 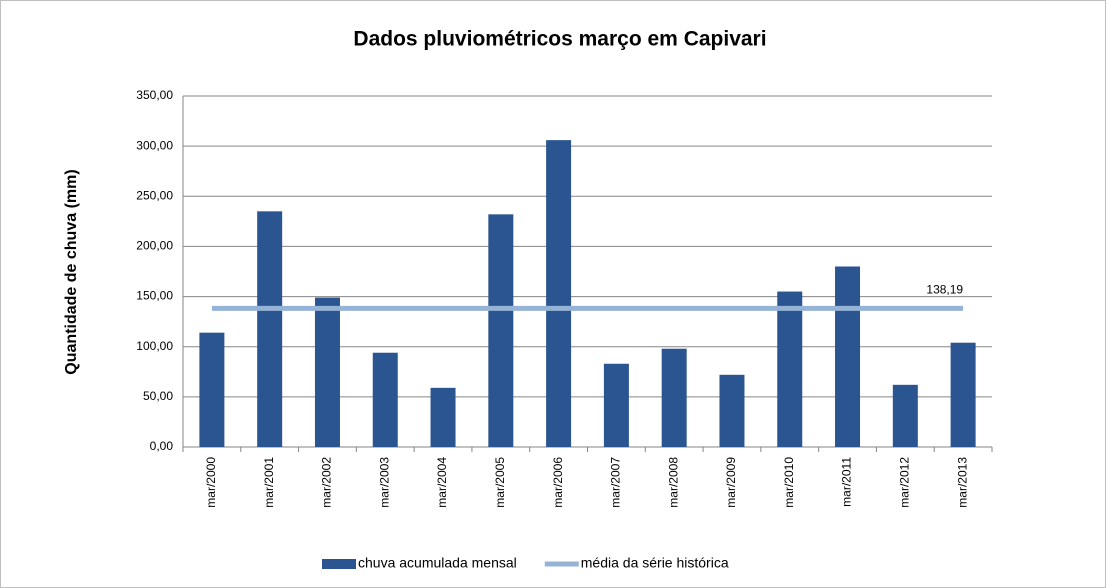 What do you see at coordinates (154, 145) in the screenshot?
I see `y-tick-label: 300,00` at bounding box center [154, 145].